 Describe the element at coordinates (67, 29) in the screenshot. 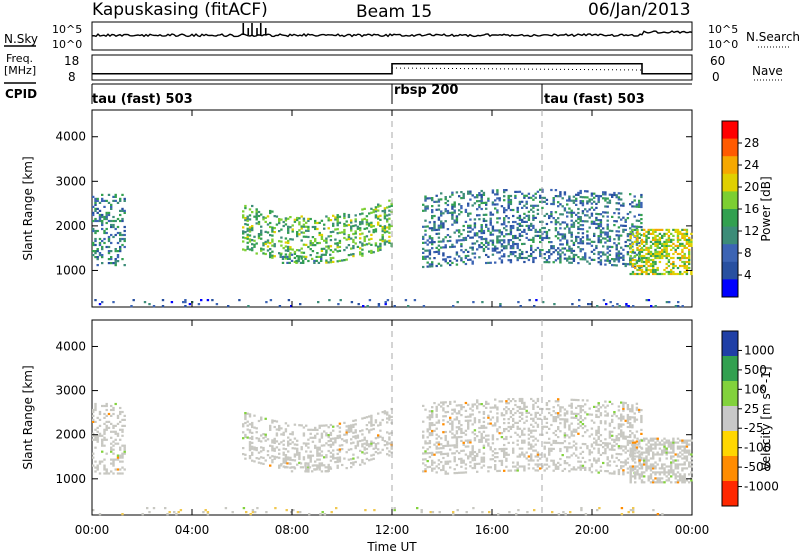

I see `nsky-tick-top: 10^5` at that location.